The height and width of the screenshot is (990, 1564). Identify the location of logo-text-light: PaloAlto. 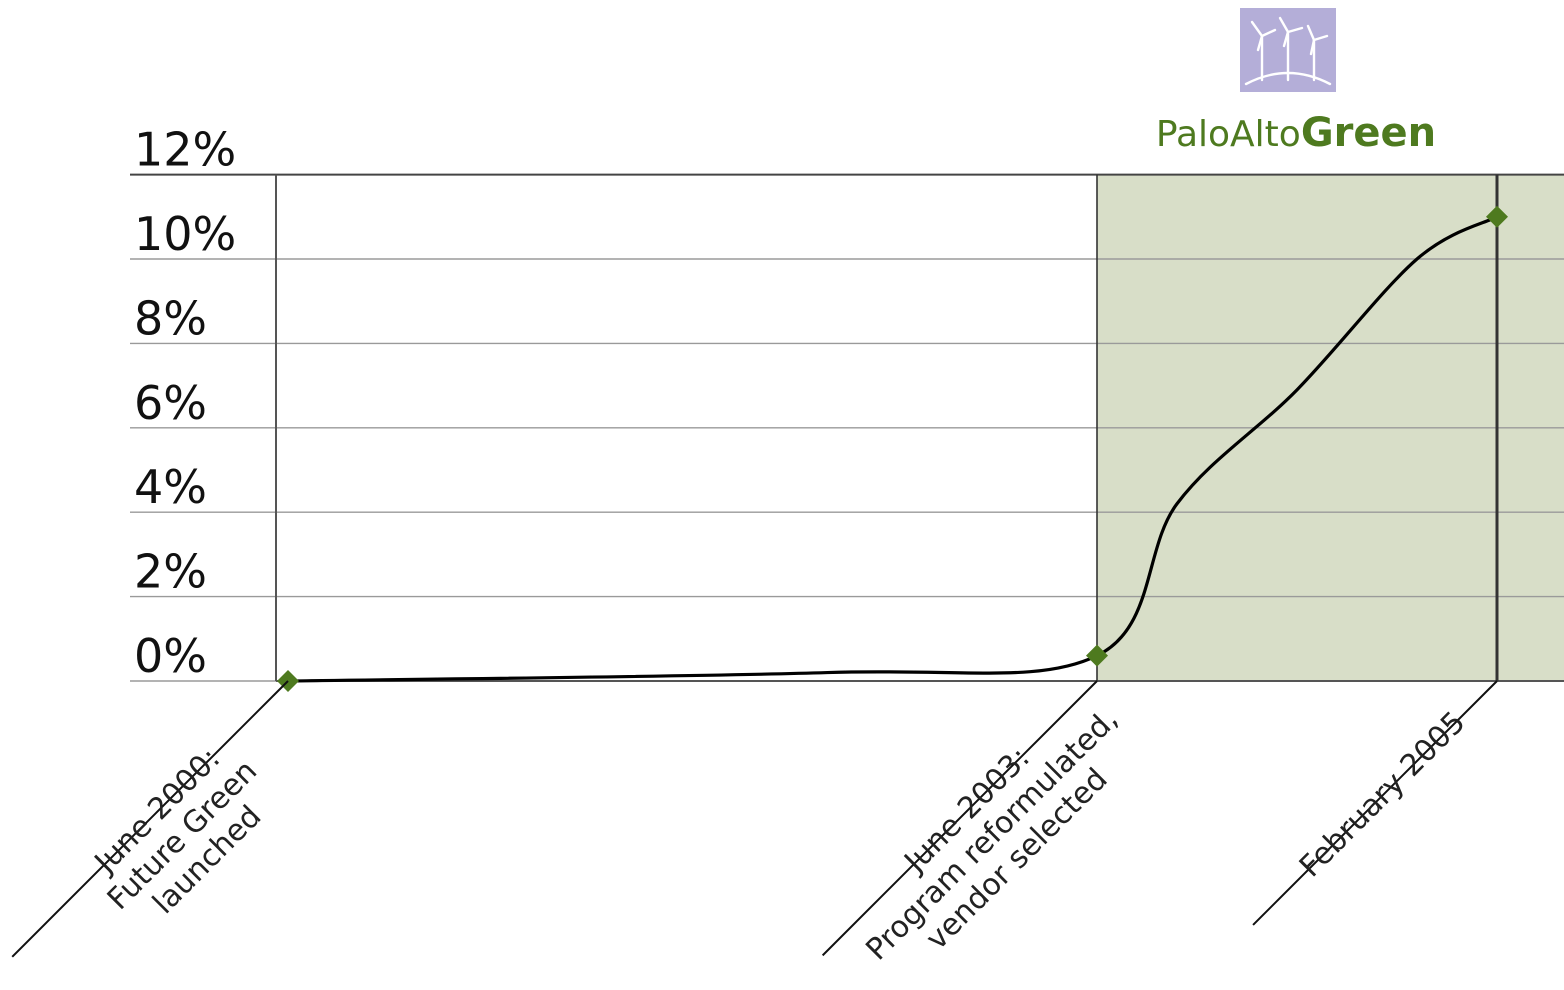
(1228, 134).